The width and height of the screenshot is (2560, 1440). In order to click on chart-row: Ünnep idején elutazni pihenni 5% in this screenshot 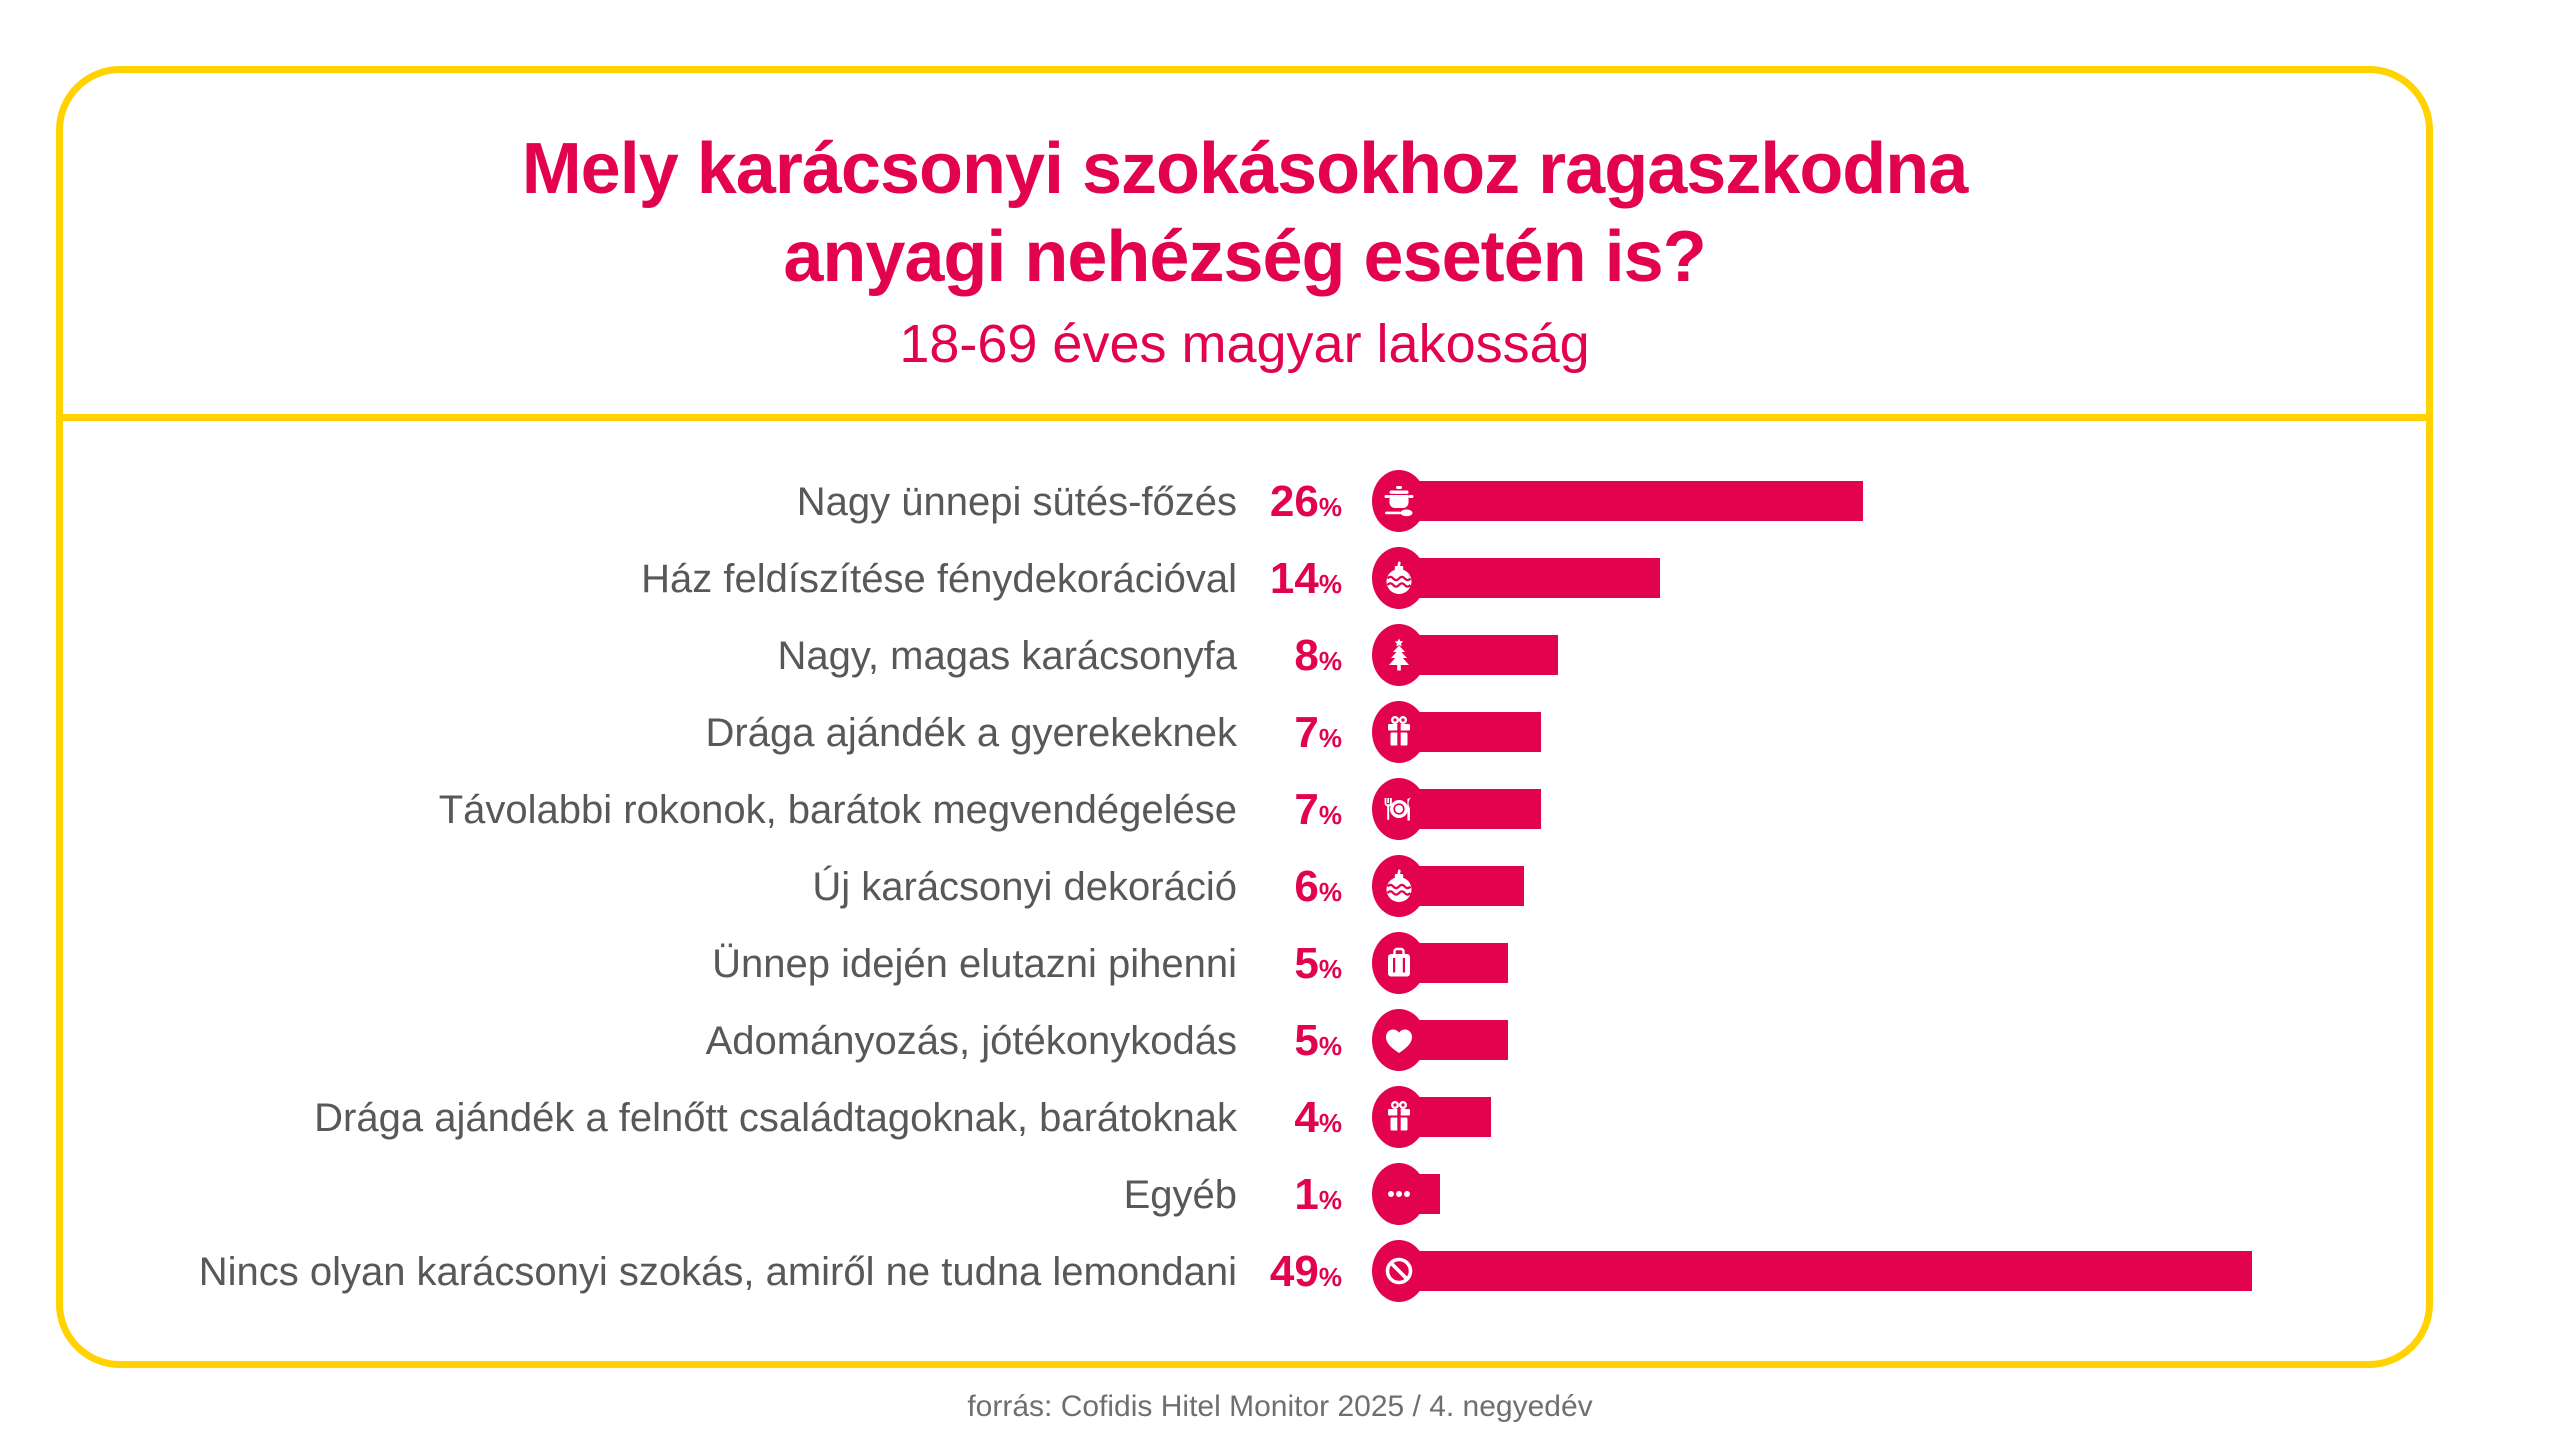, I will do `click(1244, 963)`.